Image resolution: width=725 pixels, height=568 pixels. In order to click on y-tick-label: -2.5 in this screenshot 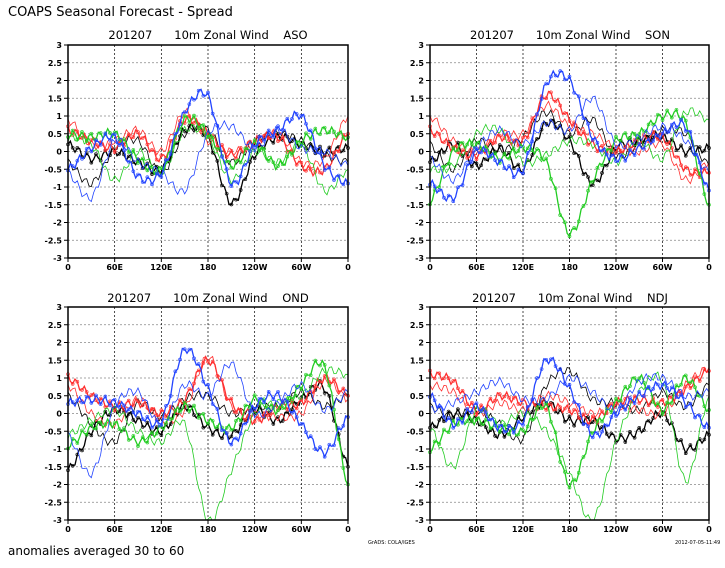, I will do `click(416, 502)`.